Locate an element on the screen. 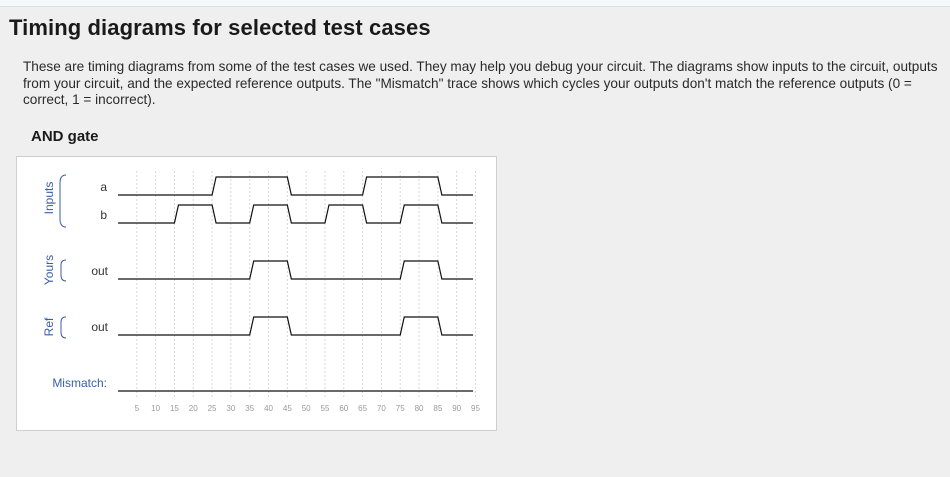 The height and width of the screenshot is (477, 950). tick-label: 30 is located at coordinates (230, 408).